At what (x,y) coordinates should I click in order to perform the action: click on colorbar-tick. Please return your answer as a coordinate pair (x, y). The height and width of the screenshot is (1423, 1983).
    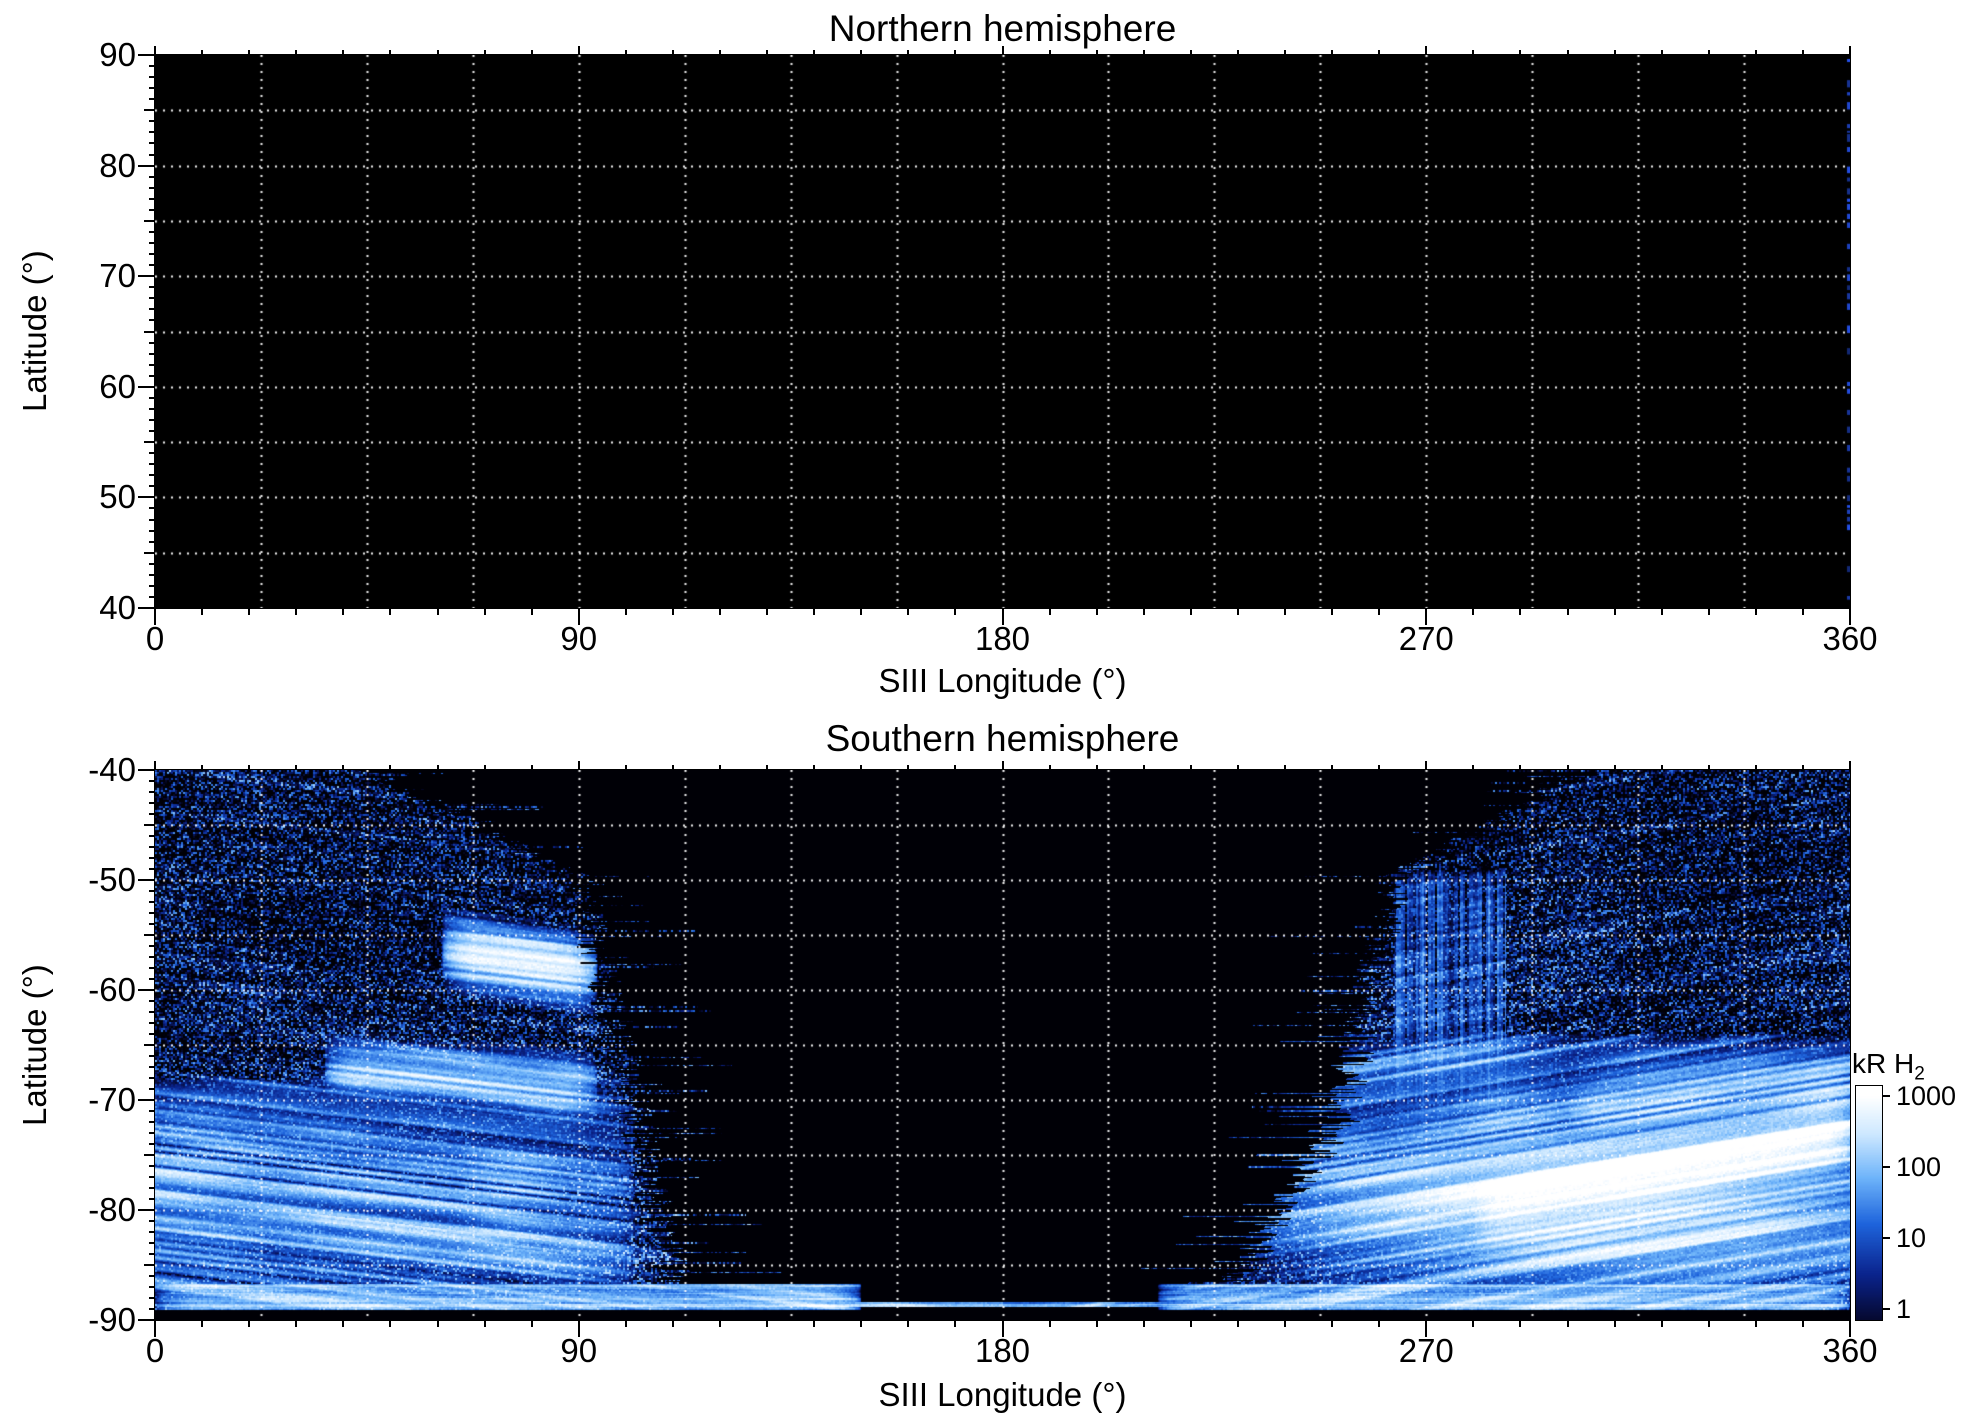
    Looking at the image, I should click on (1886, 1238).